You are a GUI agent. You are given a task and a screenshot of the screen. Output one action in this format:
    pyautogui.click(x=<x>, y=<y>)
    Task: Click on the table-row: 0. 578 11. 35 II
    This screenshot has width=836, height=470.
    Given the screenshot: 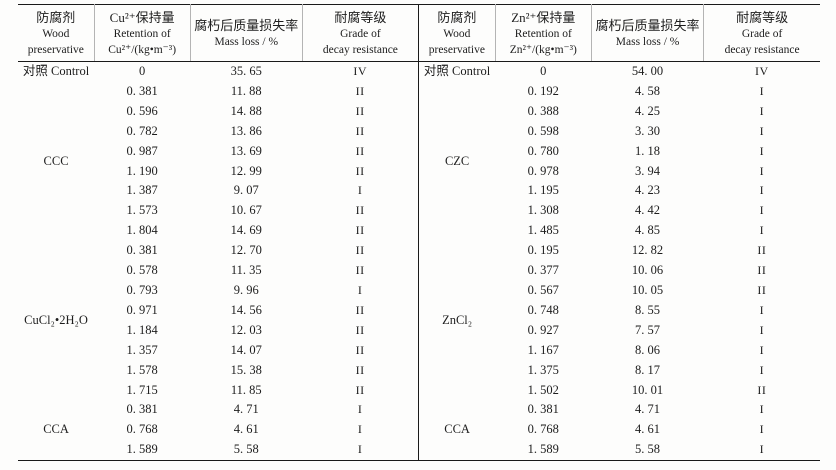 What is the action you would take?
    pyautogui.click(x=218, y=271)
    